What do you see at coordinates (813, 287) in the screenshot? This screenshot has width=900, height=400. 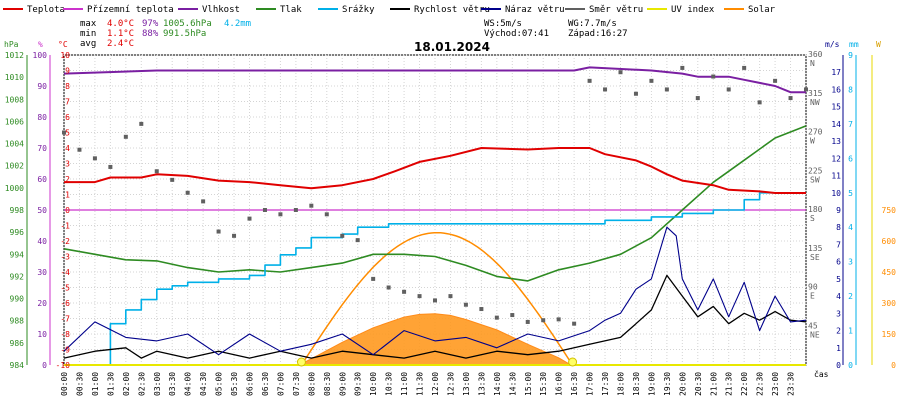 I see `axis-dir-tick: 90` at bounding box center [813, 287].